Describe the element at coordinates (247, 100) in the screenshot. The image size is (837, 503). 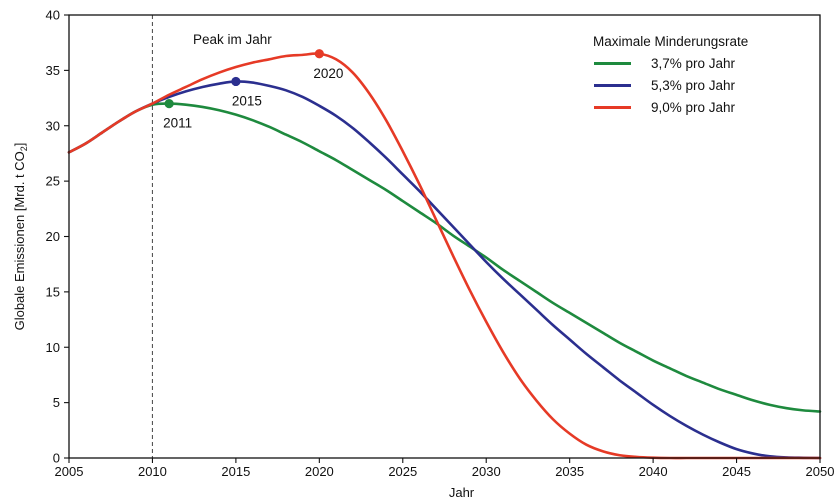
I see `peak-label-2015: 2015` at that location.